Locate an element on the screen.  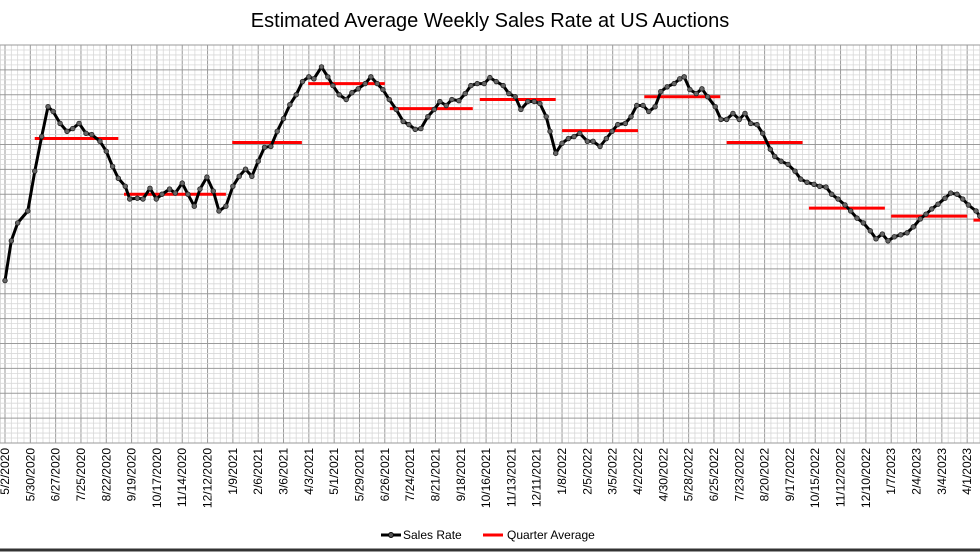
x-tick-label: 6/26/2021 is located at coordinates (385, 475).